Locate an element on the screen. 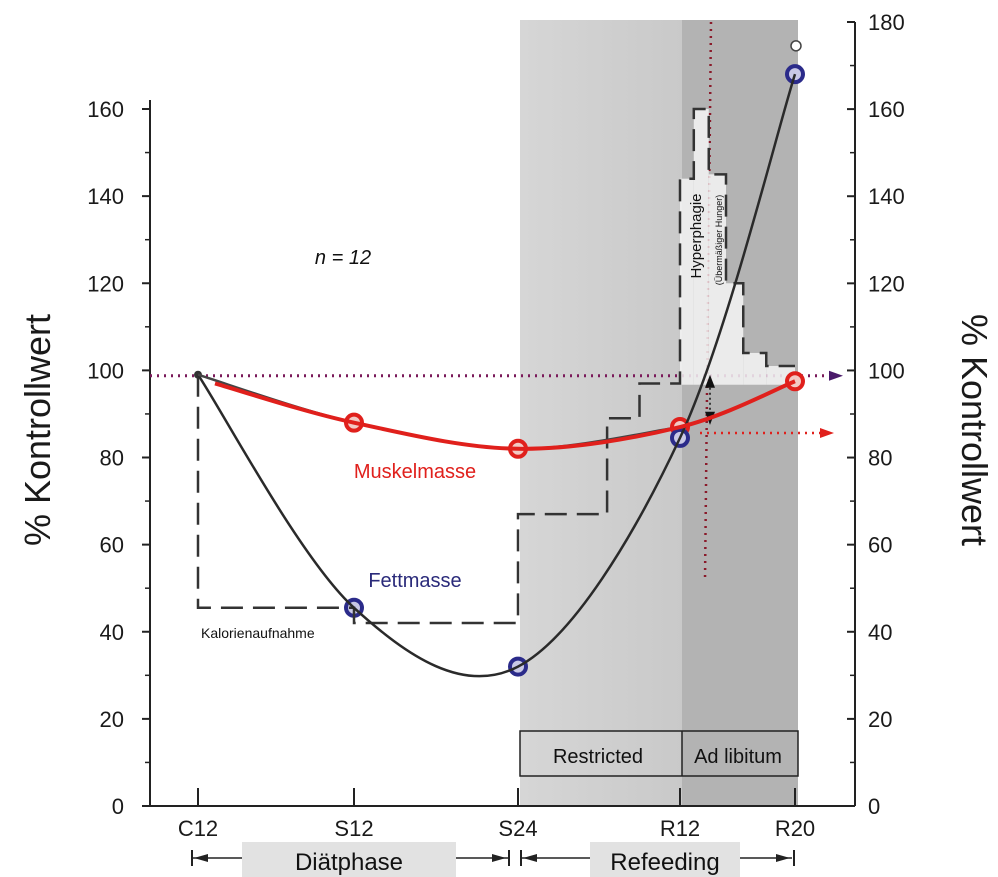 This screenshot has height=877, width=998. left-tick-label: 0 is located at coordinates (118, 806).